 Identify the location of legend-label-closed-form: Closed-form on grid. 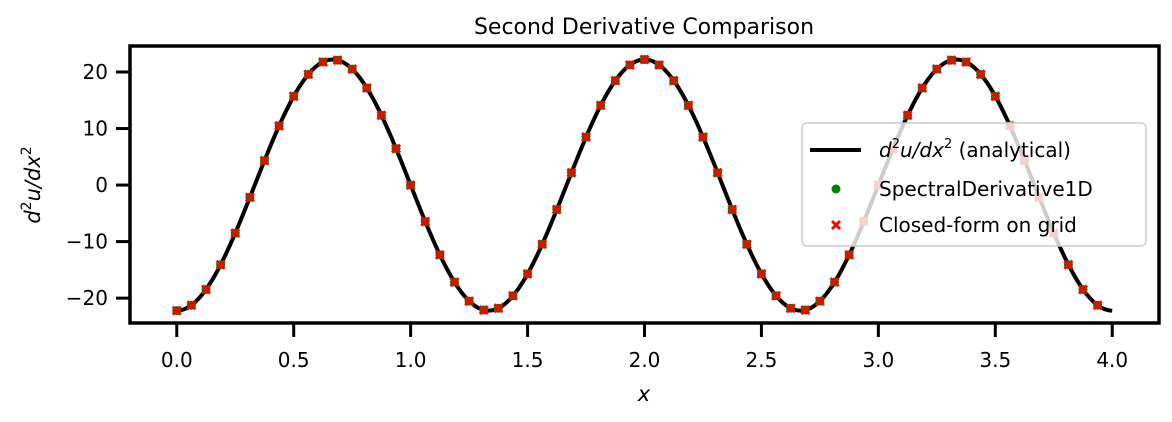
(978, 225).